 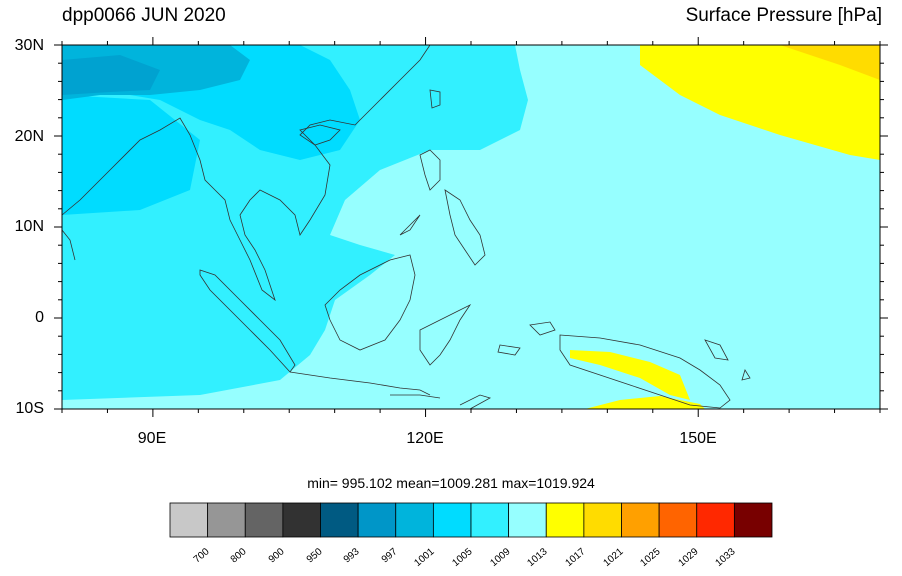 What do you see at coordinates (144, 15) in the screenshot?
I see `map-title: dpp0066 JUN 2020` at bounding box center [144, 15].